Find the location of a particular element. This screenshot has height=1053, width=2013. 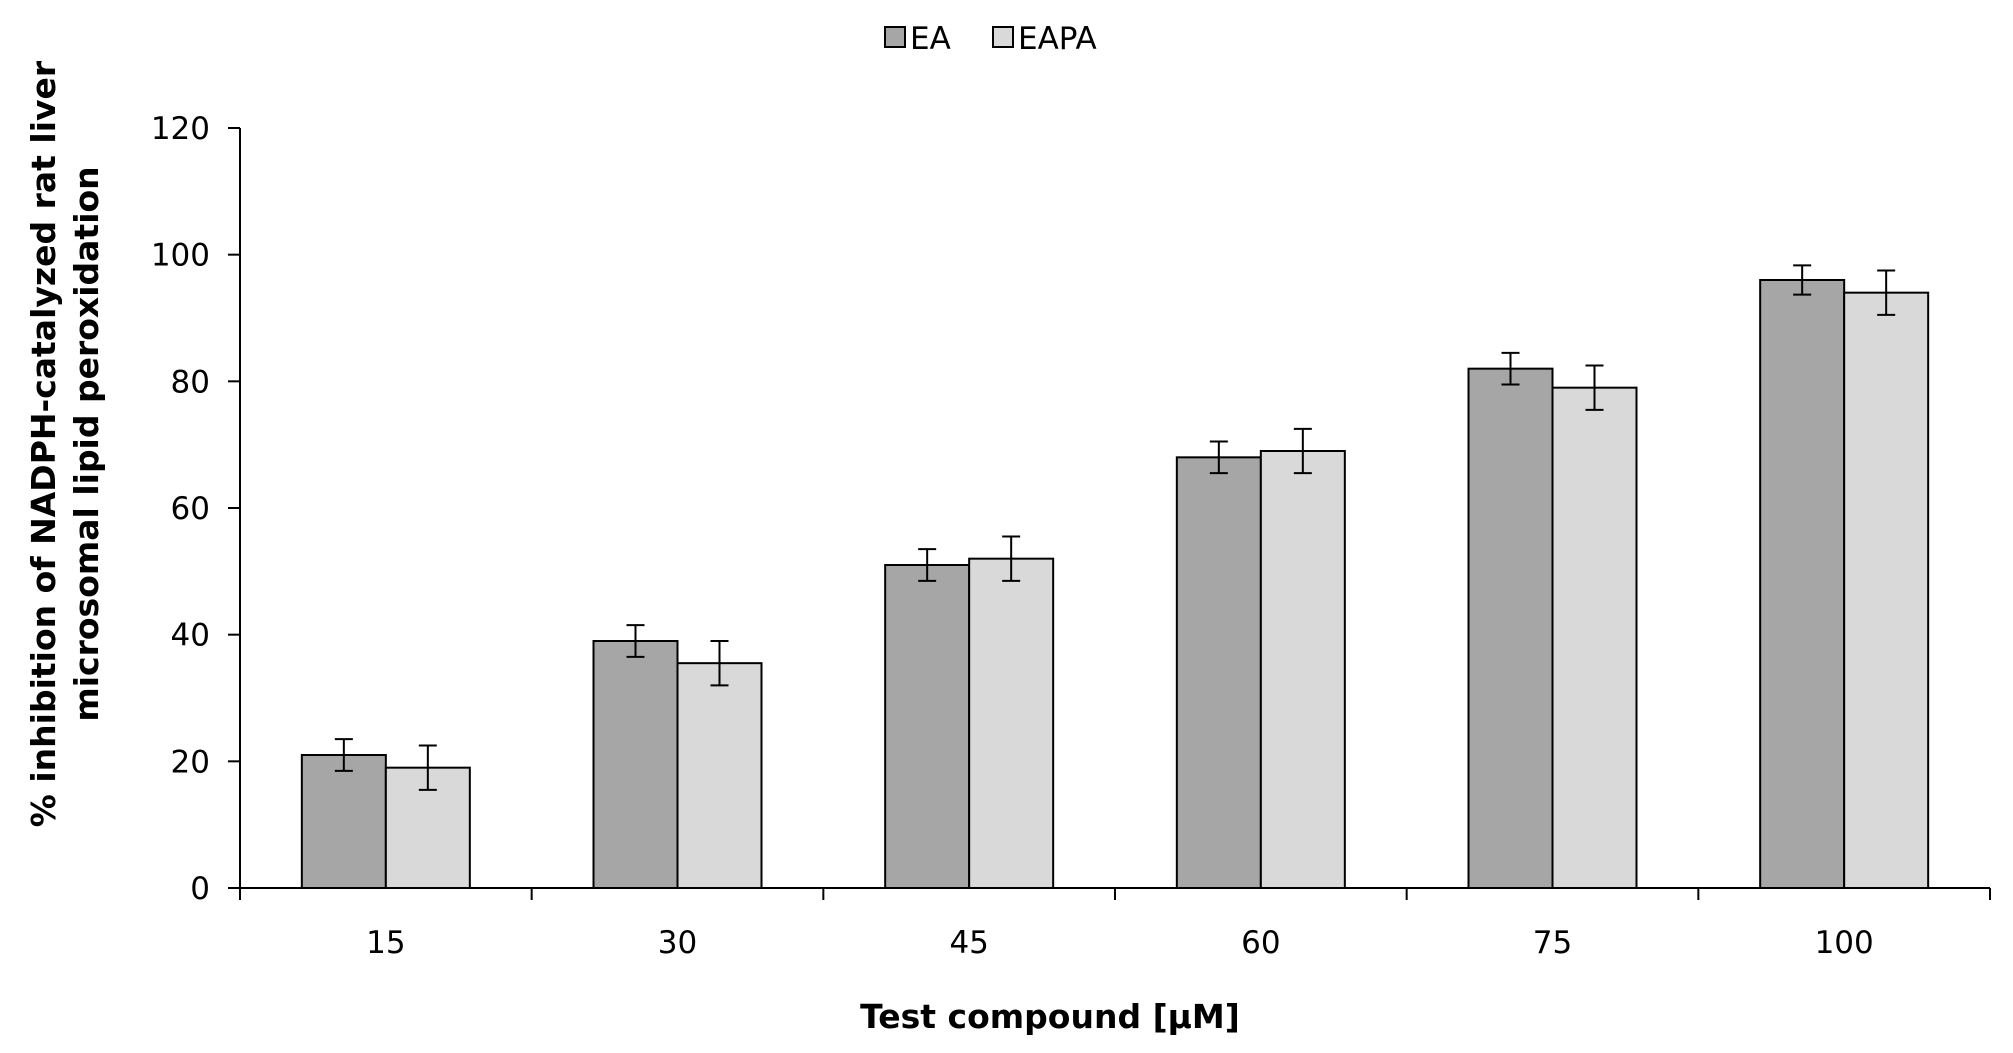

legend: EA EAPA is located at coordinates (990, 39).